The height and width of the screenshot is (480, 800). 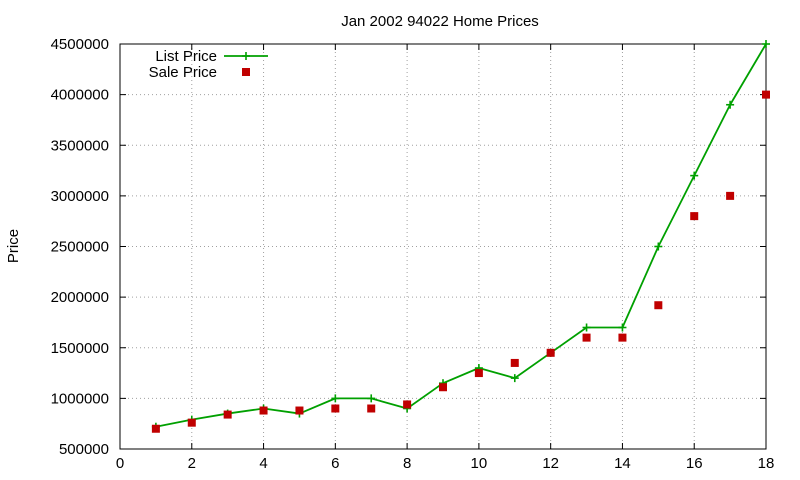 I want to click on x-tick-label: 2, so click(x=192, y=463).